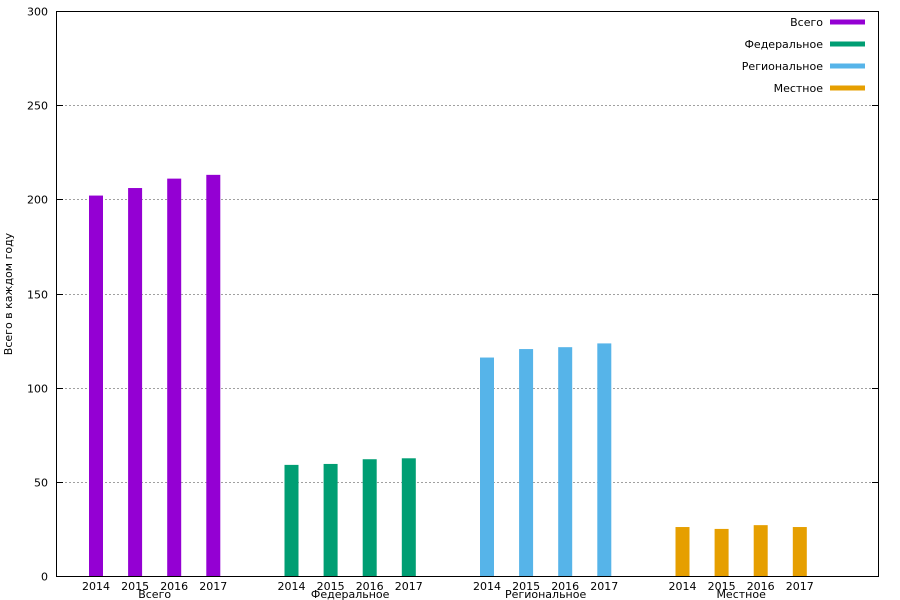  What do you see at coordinates (350, 594) in the screenshot?
I see `group-label: Федеральное` at bounding box center [350, 594].